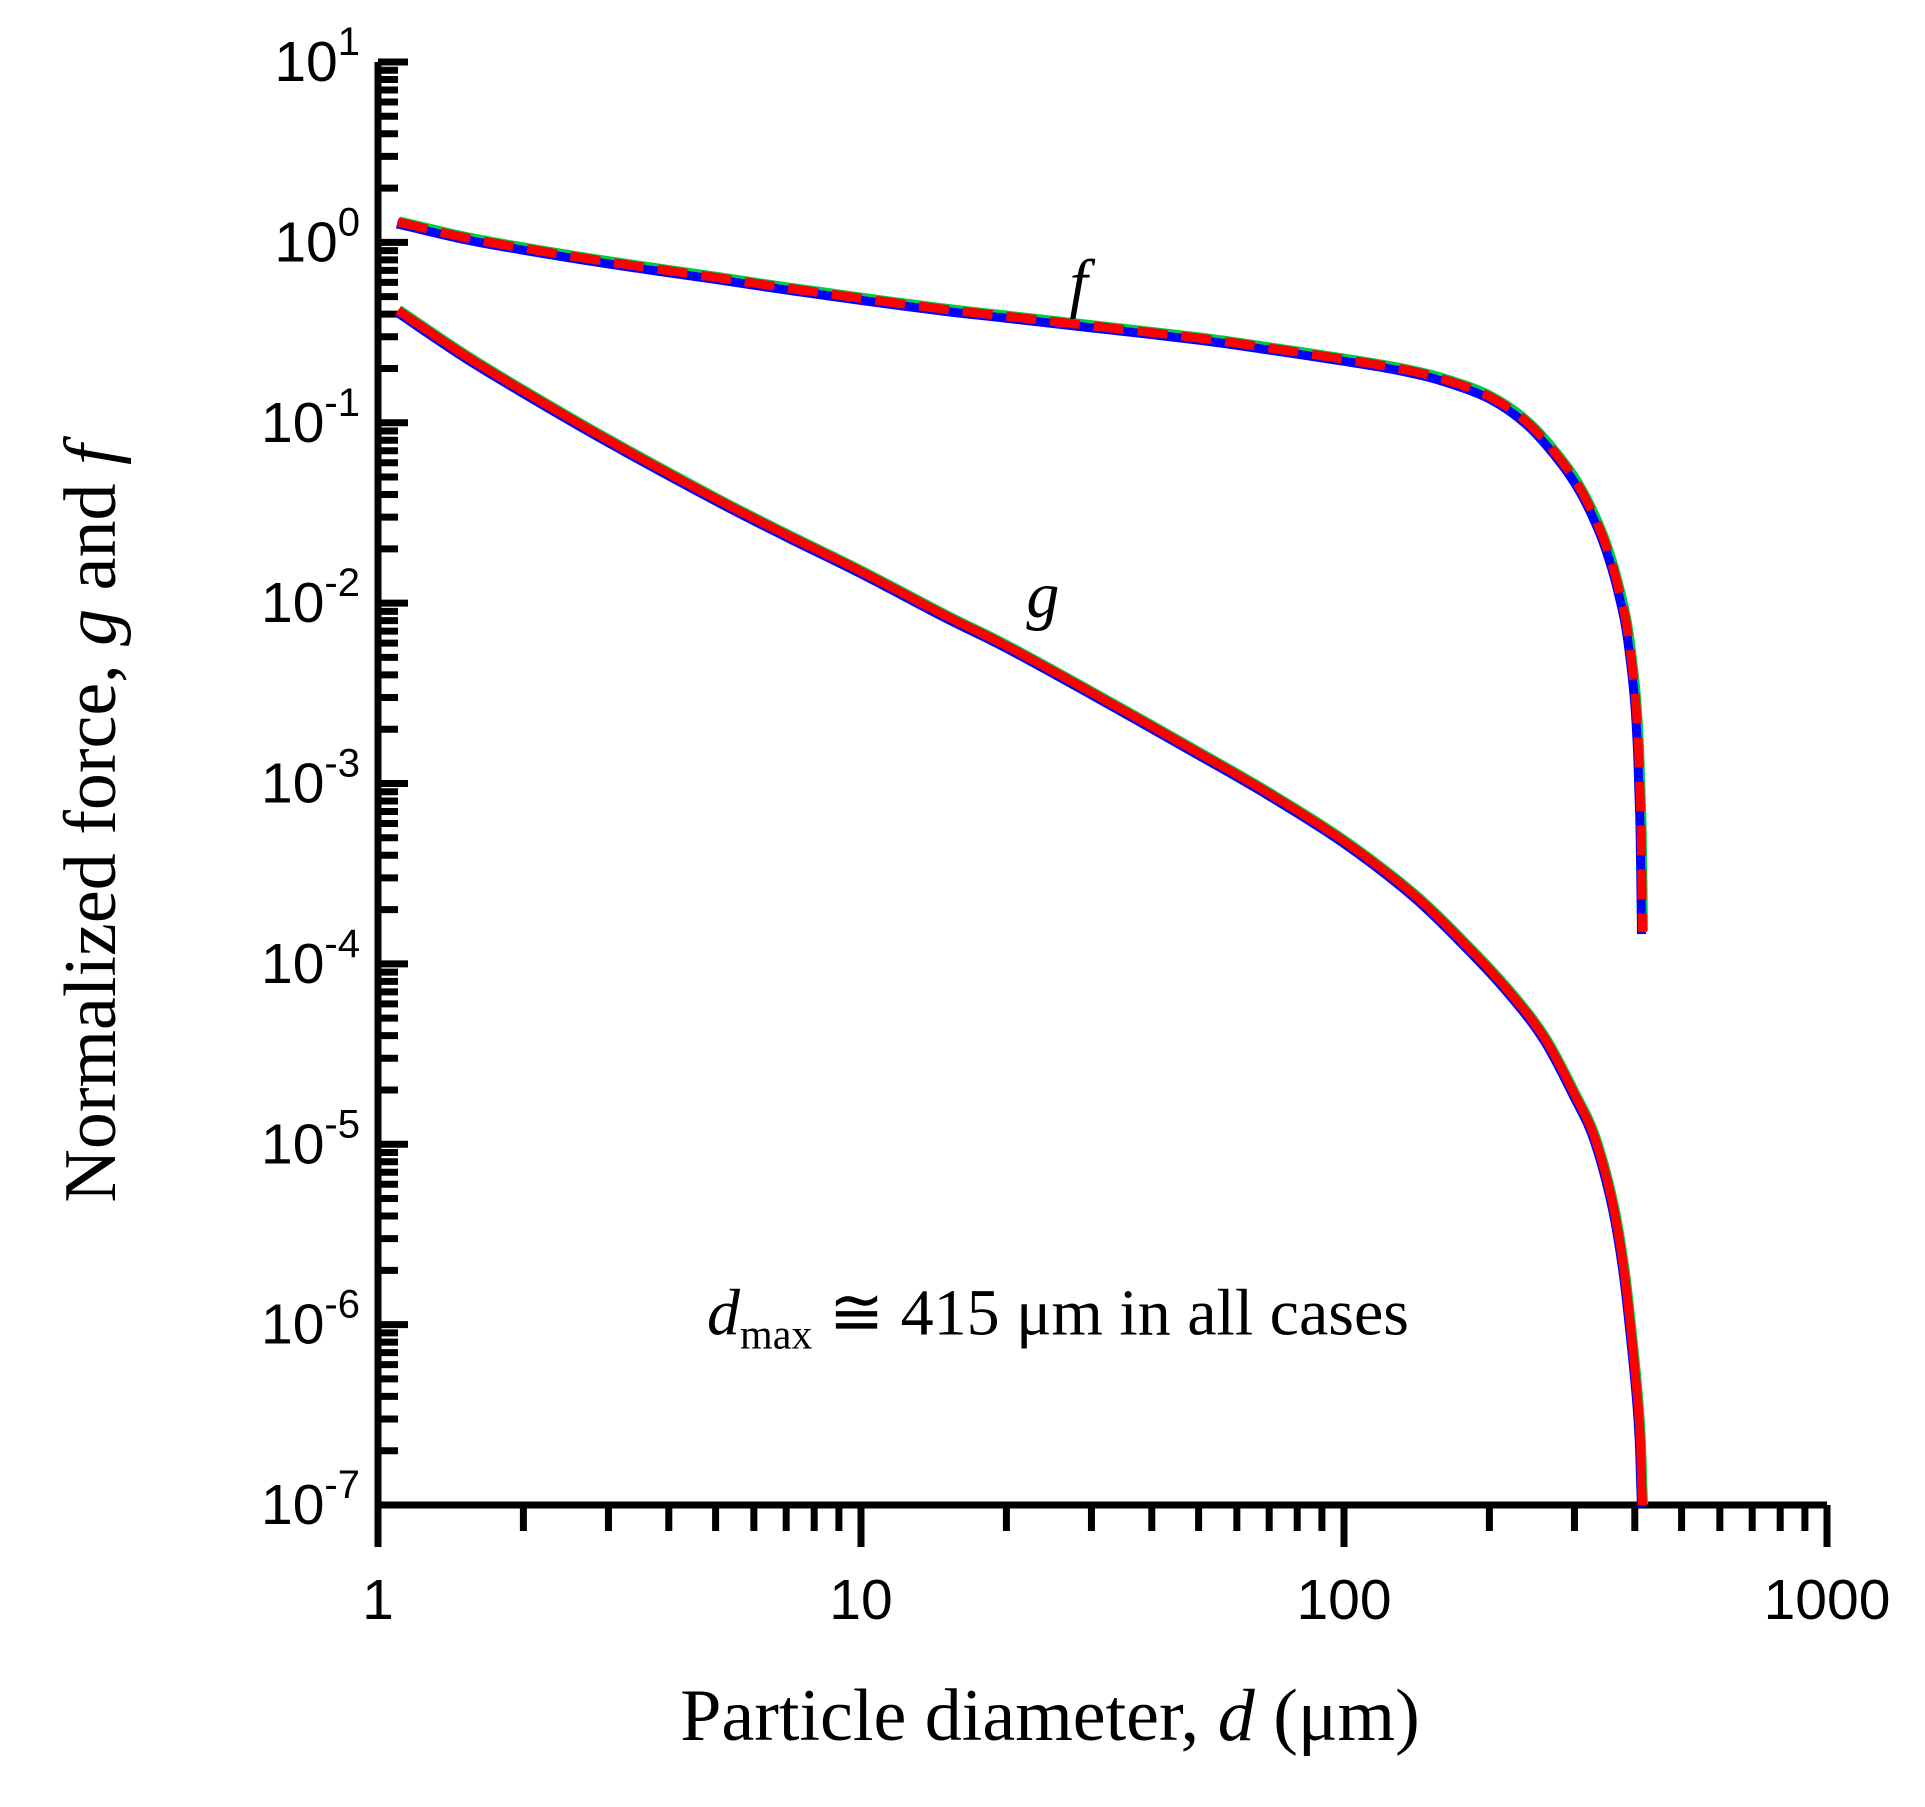 The width and height of the screenshot is (1925, 1807). Describe the element at coordinates (724, 1312) in the screenshot. I see `annotation-dmax-var: d` at that location.